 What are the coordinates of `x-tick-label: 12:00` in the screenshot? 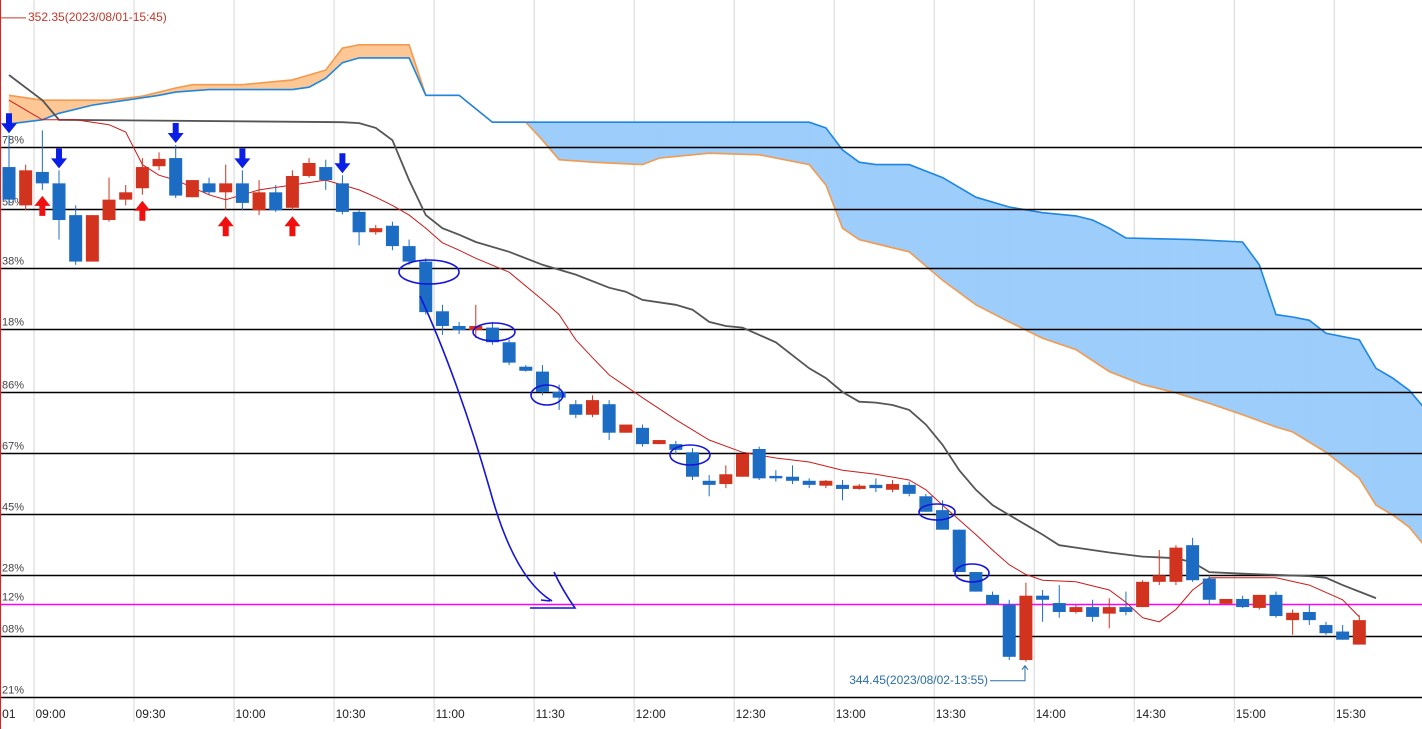 It's located at (651, 714).